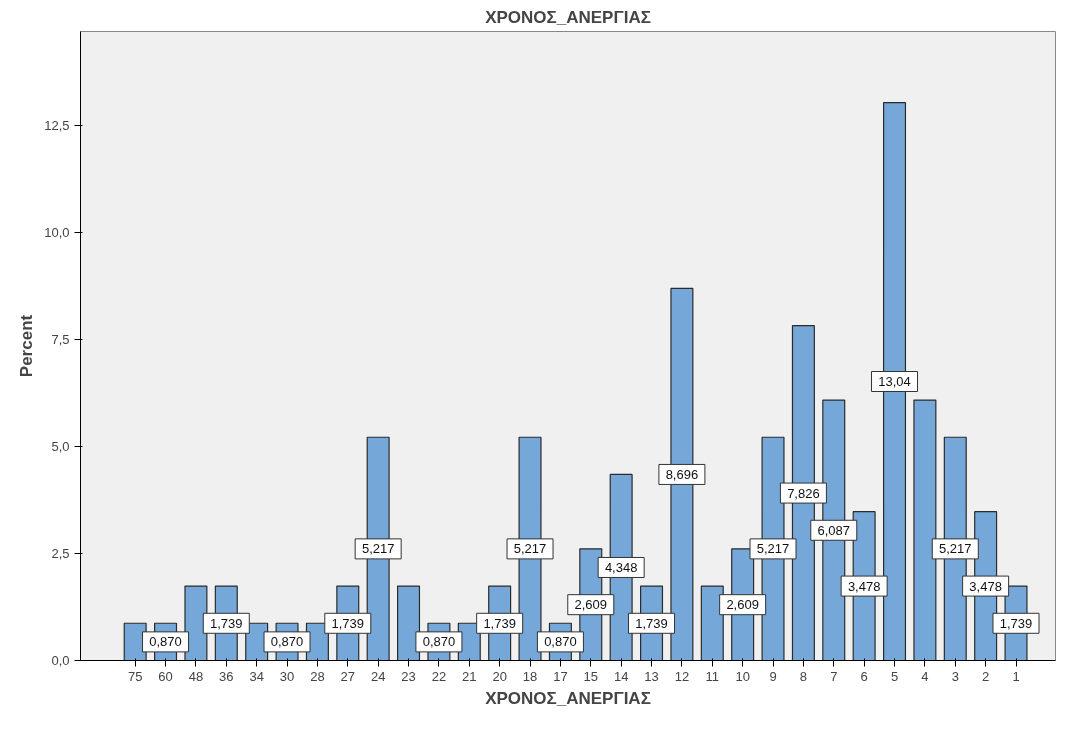  I want to click on x-tick-label: 5, so click(894, 676).